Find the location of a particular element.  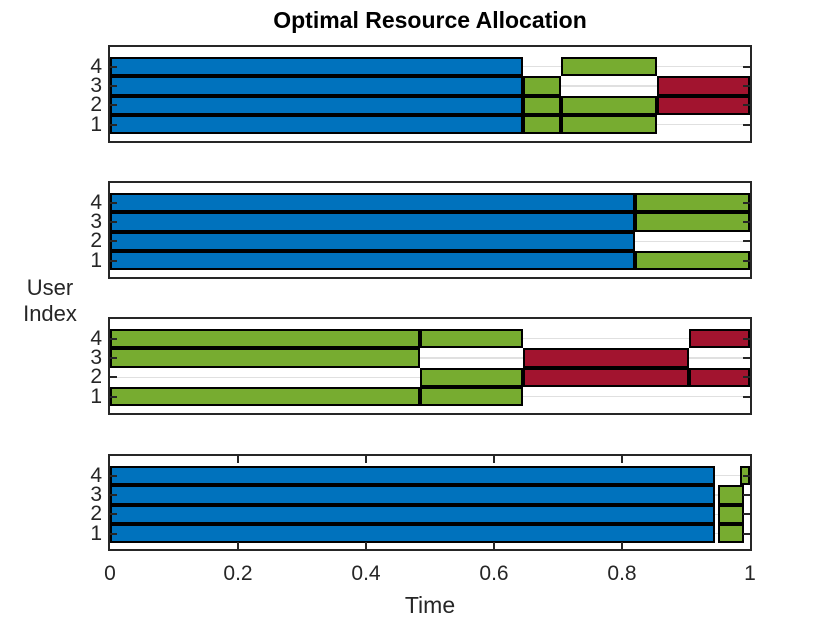

x-tick-label: 0.2 is located at coordinates (238, 573).